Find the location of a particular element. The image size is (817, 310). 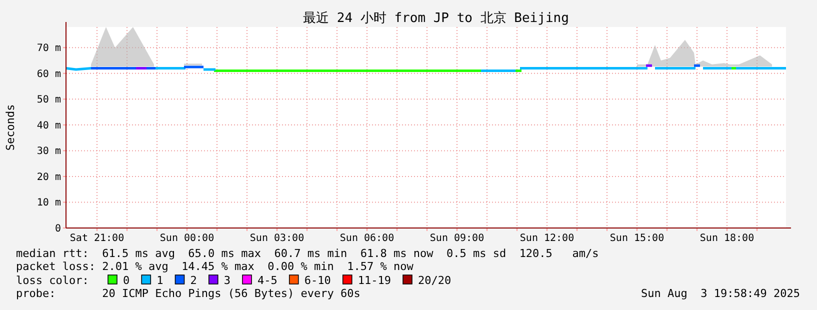

legend-label: 3 is located at coordinates (227, 280).